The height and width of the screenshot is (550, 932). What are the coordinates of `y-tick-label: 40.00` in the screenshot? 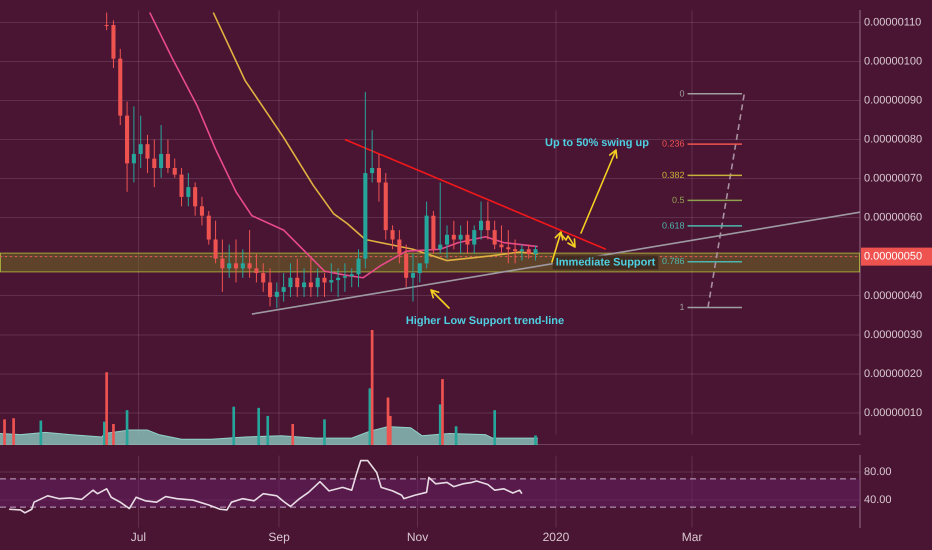 It's located at (878, 500).